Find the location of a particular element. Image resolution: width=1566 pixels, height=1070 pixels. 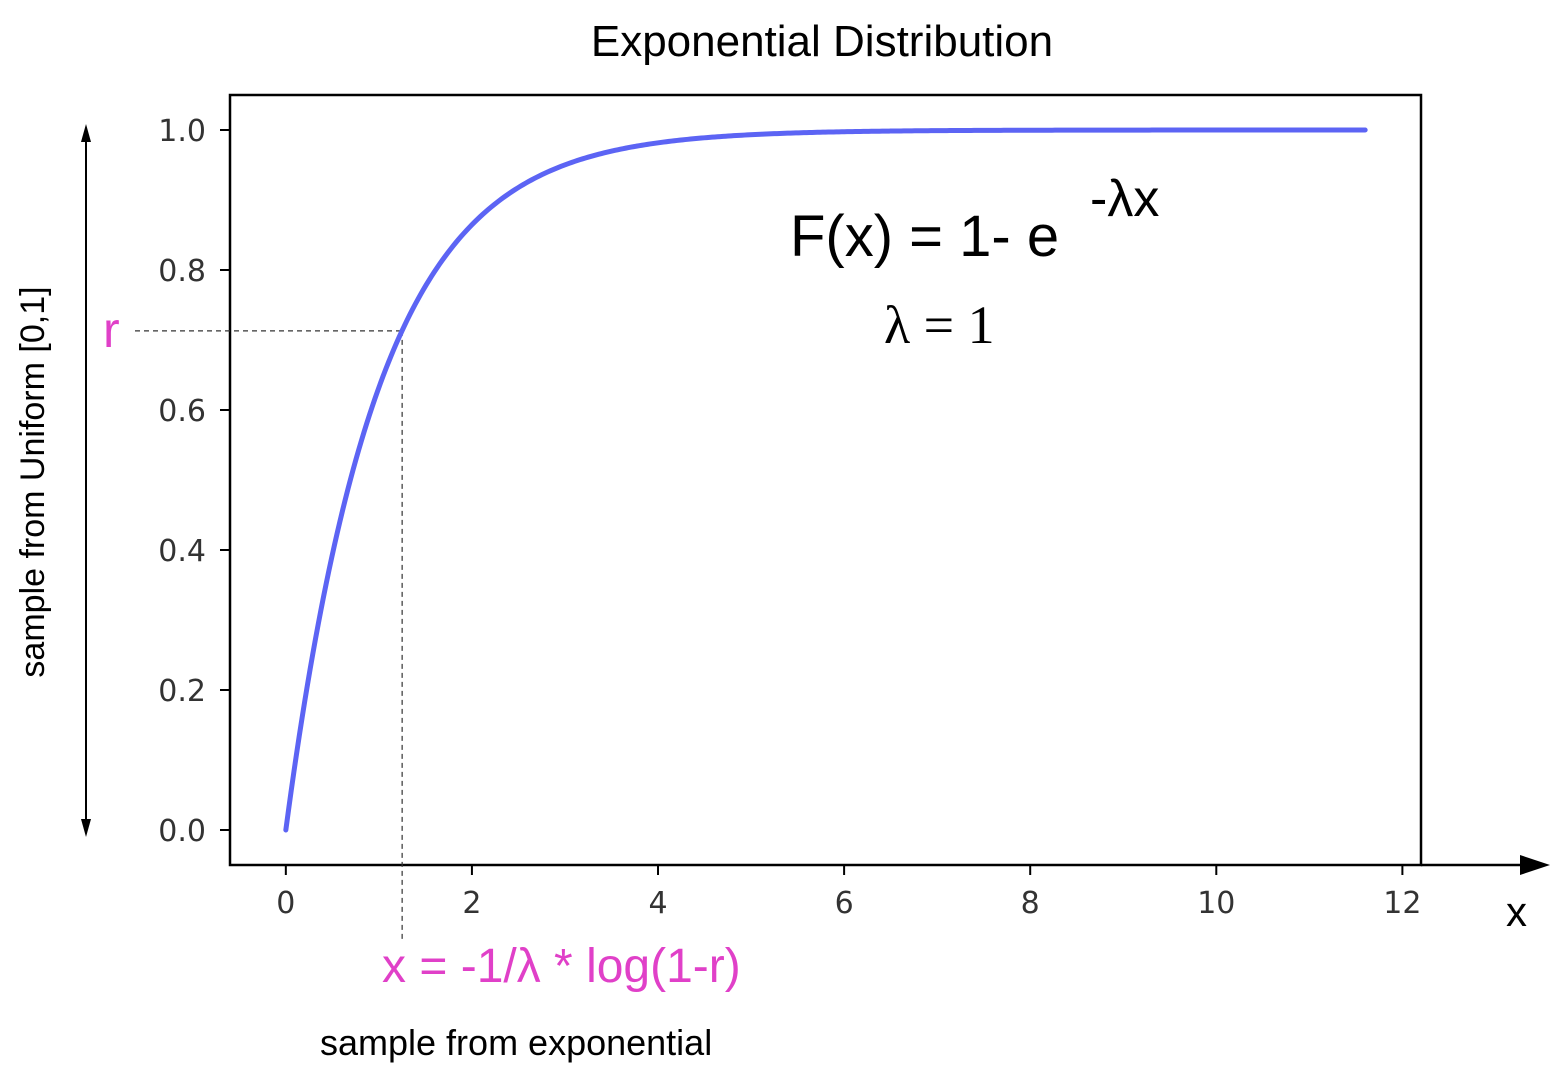

x-tick-label: 4 is located at coordinates (657, 903).